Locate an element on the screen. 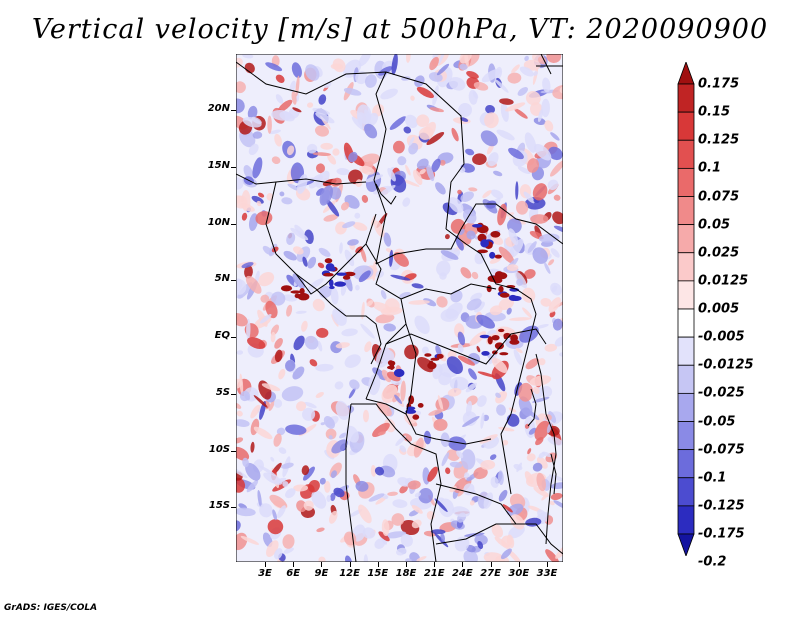 The image size is (800, 618). lon-tick is located at coordinates (547, 564).